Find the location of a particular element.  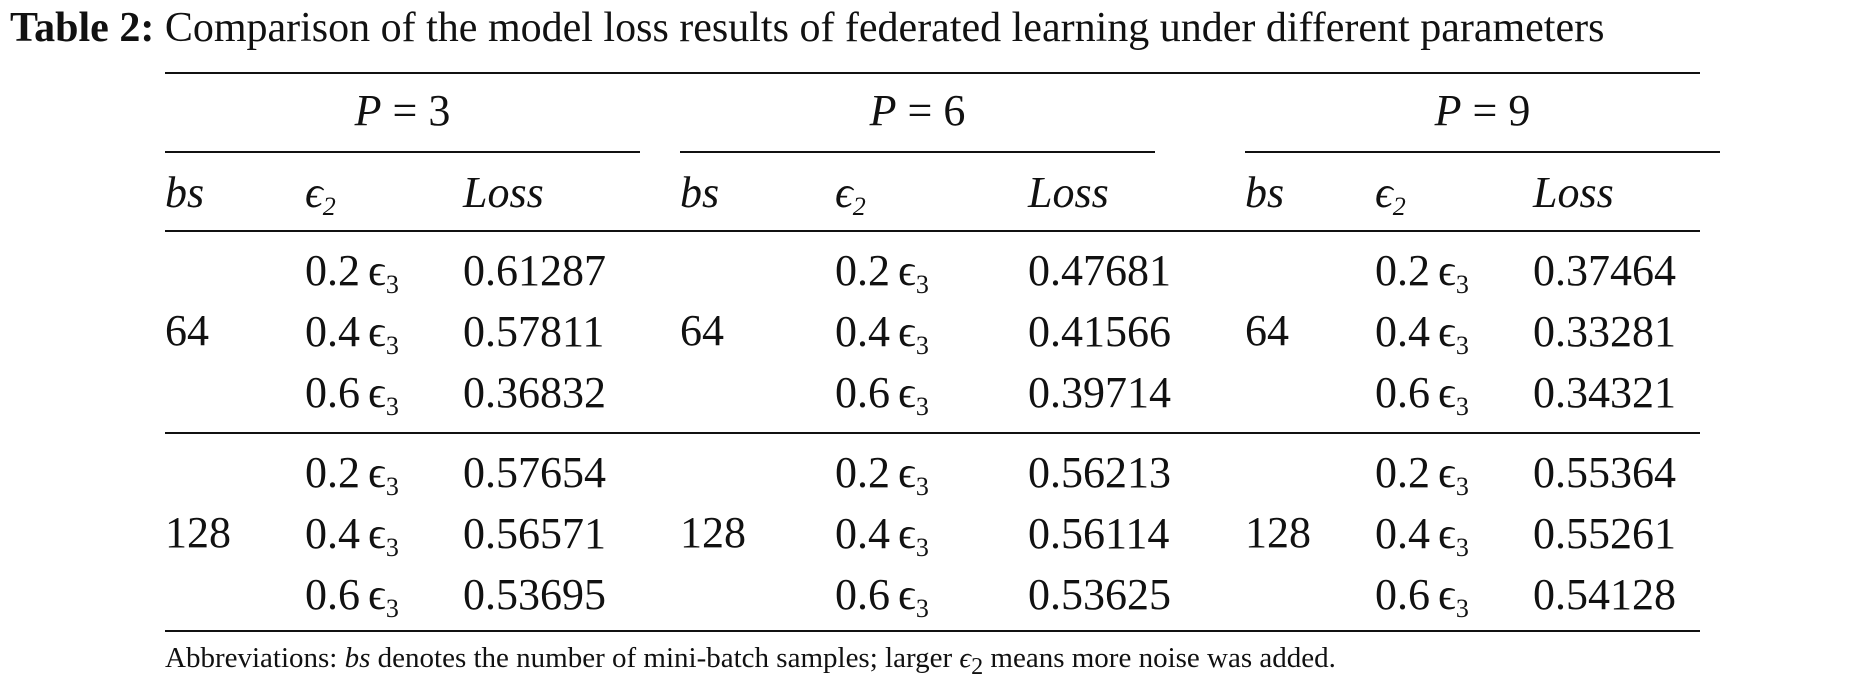

header-rule is located at coordinates (932, 231).